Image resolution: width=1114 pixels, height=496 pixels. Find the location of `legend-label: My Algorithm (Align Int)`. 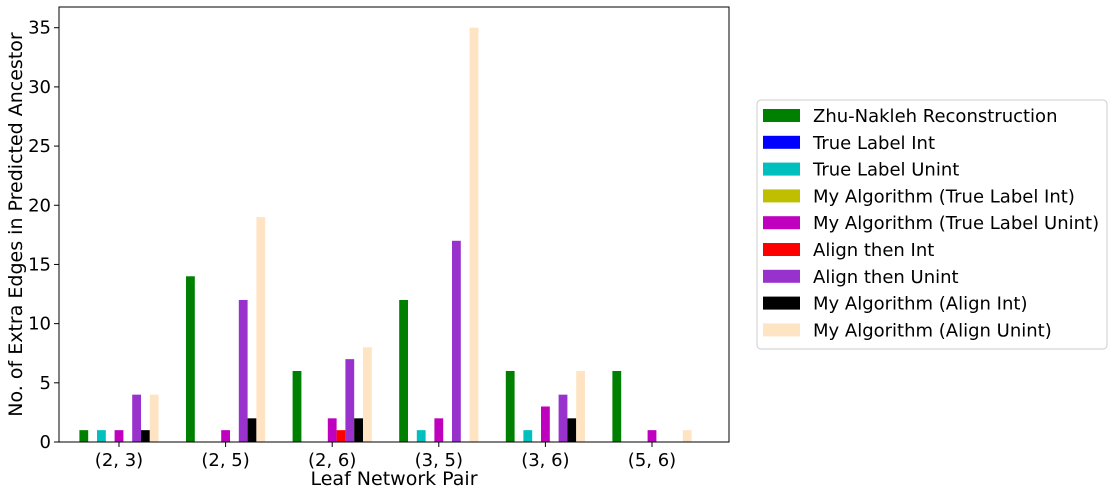

legend-label: My Algorithm (Align Int) is located at coordinates (920, 304).